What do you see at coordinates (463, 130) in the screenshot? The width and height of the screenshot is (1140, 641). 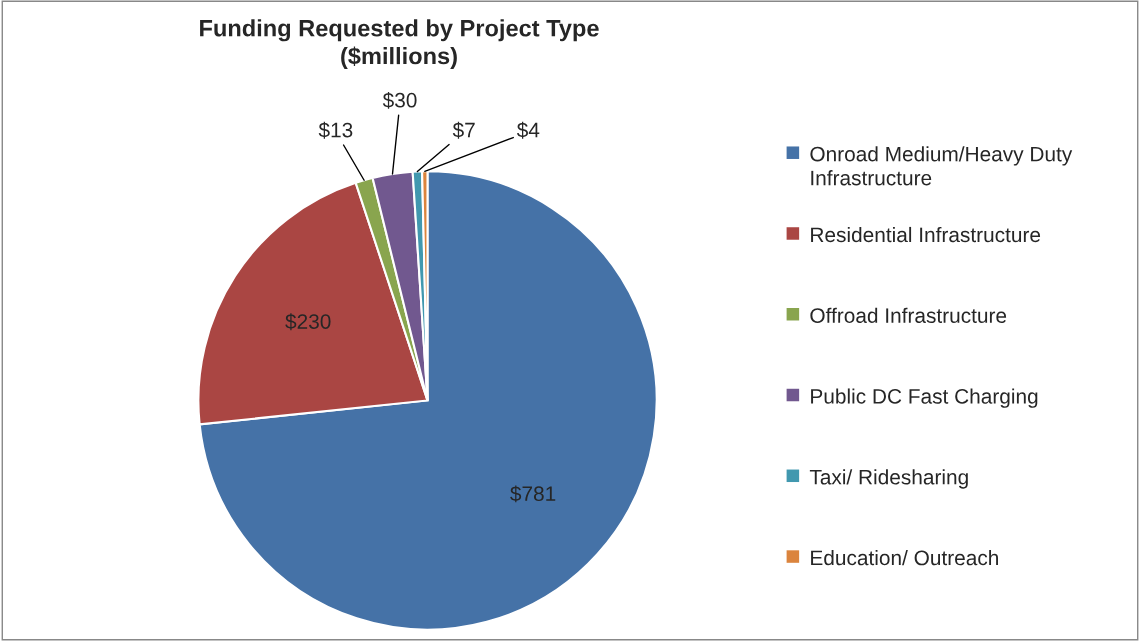 I see `data-label: $7` at bounding box center [463, 130].